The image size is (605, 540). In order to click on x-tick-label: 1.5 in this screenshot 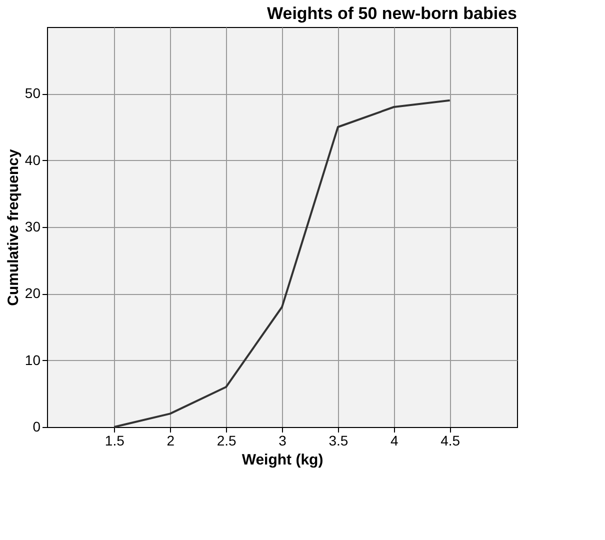, I will do `click(114, 440)`.